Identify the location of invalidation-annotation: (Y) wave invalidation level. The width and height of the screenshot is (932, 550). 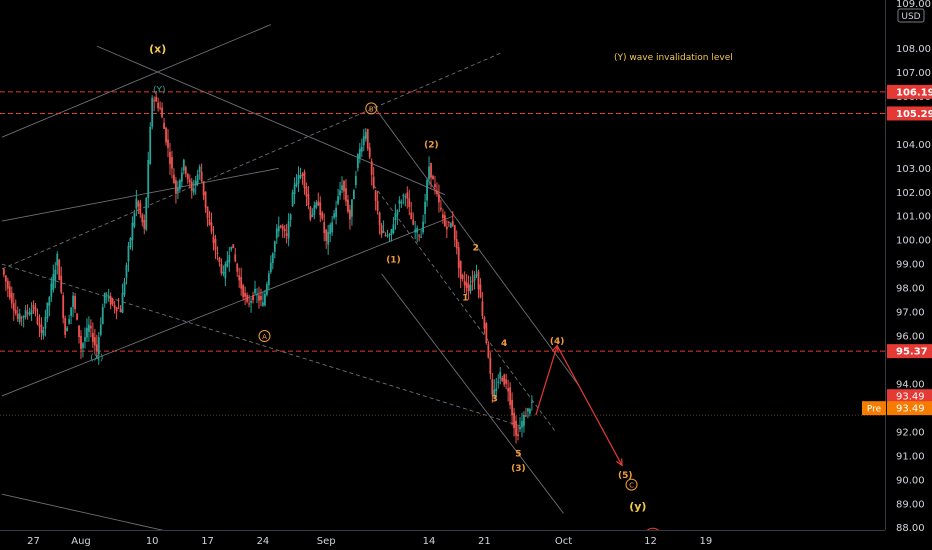
(673, 58).